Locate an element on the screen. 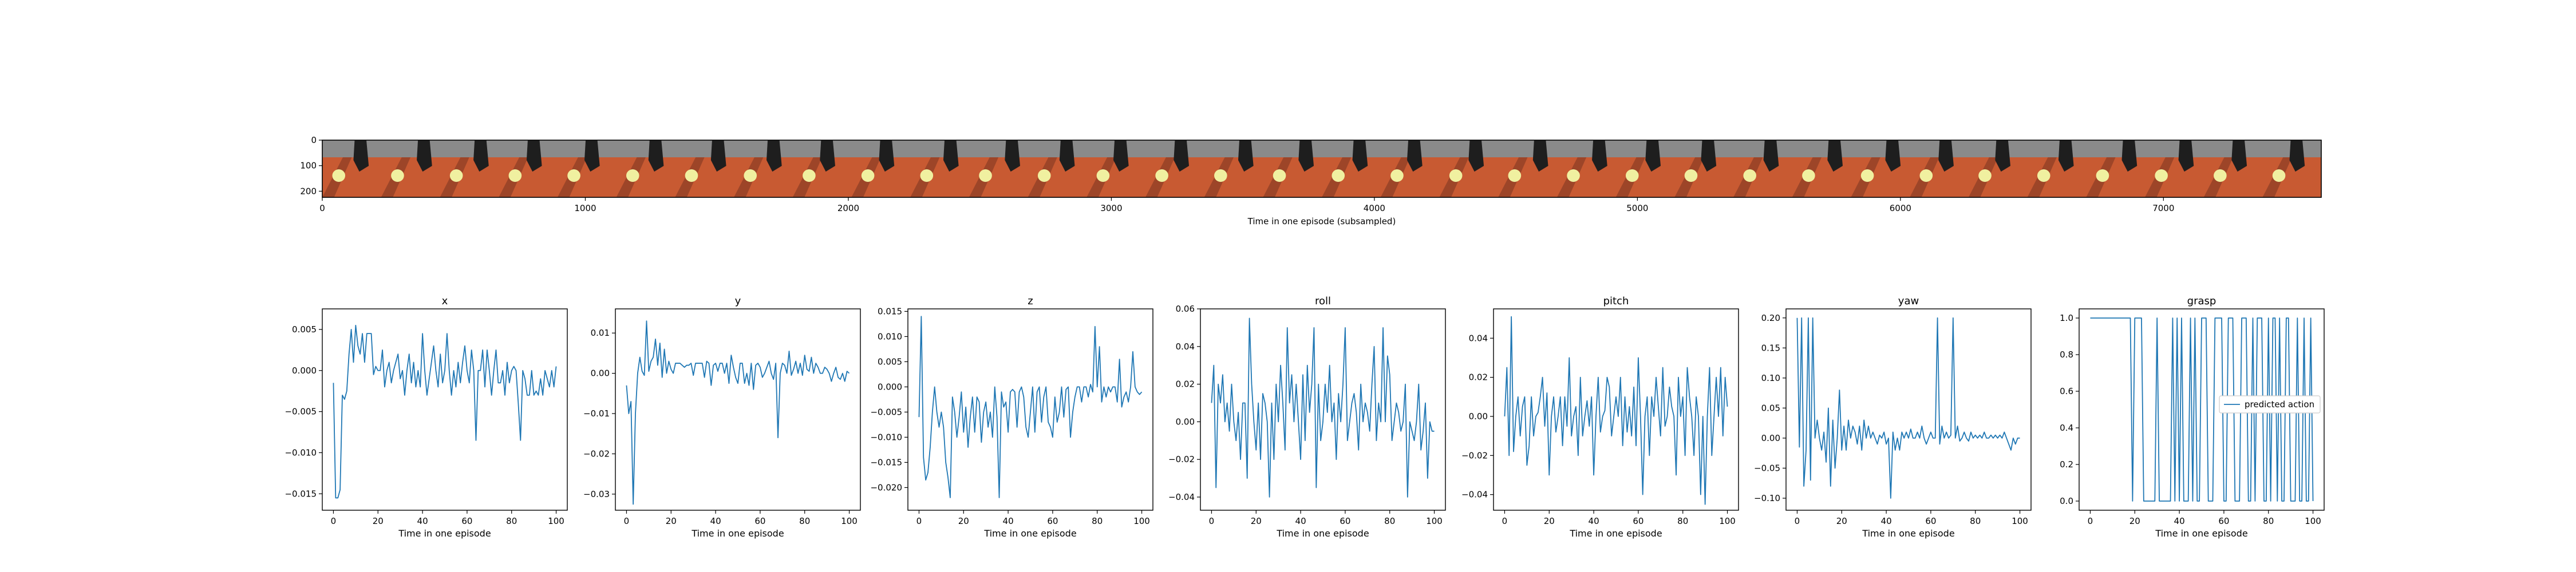 The image size is (2576, 572). y-tick-label: −0.005 is located at coordinates (301, 412).